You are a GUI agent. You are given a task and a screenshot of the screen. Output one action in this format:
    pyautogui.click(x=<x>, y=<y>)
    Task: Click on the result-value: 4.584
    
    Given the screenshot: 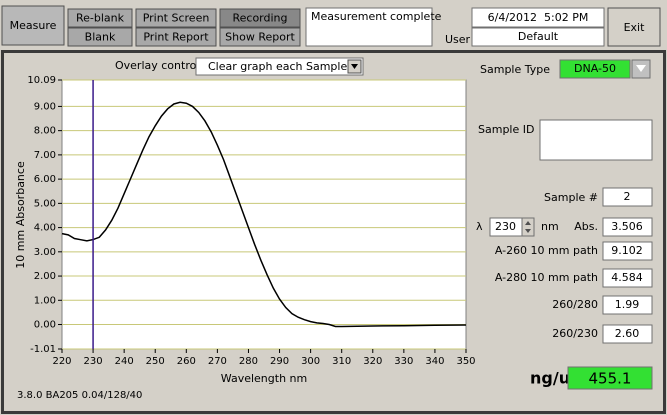 What is the action you would take?
    pyautogui.click(x=627, y=277)
    